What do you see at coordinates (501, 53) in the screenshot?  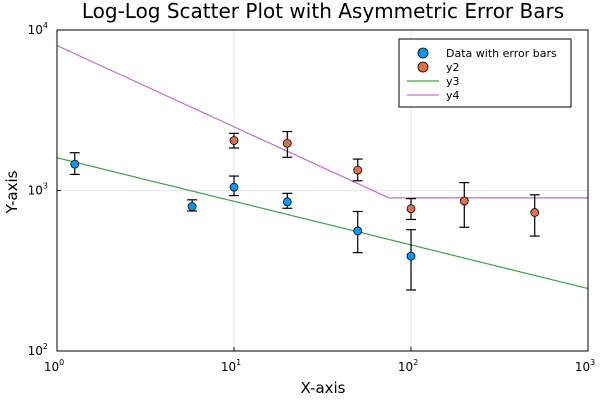 I see `legend-label: Data with error bars` at bounding box center [501, 53].